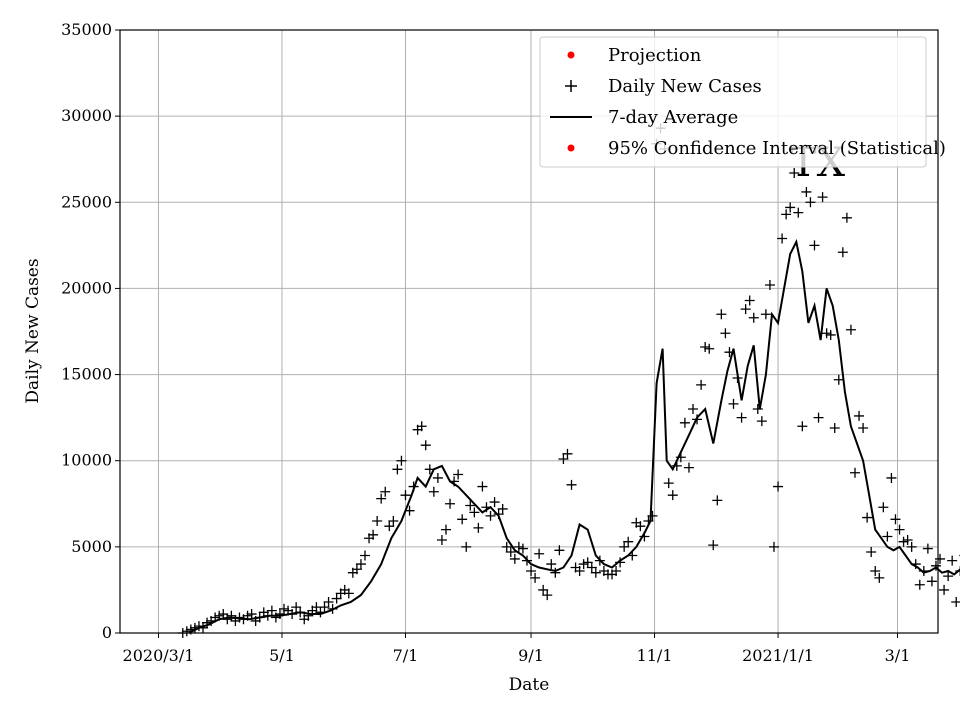  I want to click on x-tick-label: 2021/1/1, so click(778, 655).